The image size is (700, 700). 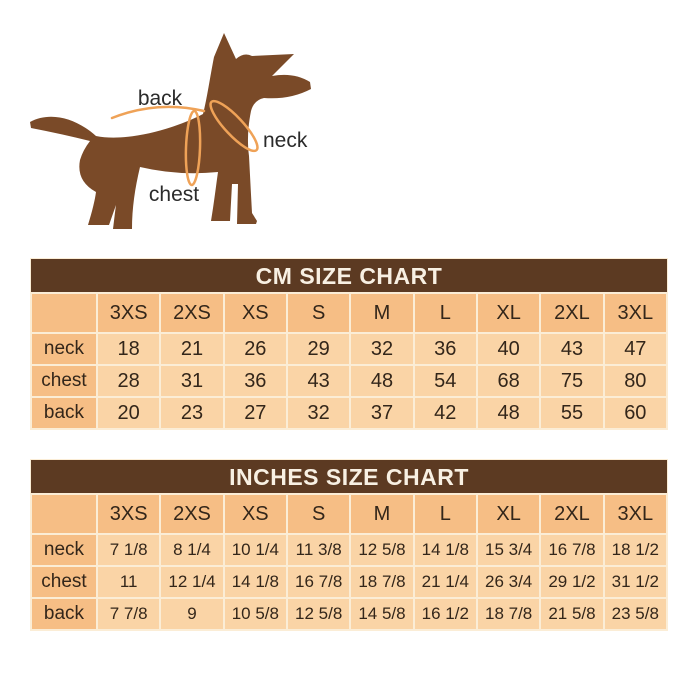 What do you see at coordinates (635, 381) in the screenshot?
I see `value-cell: 80` at bounding box center [635, 381].